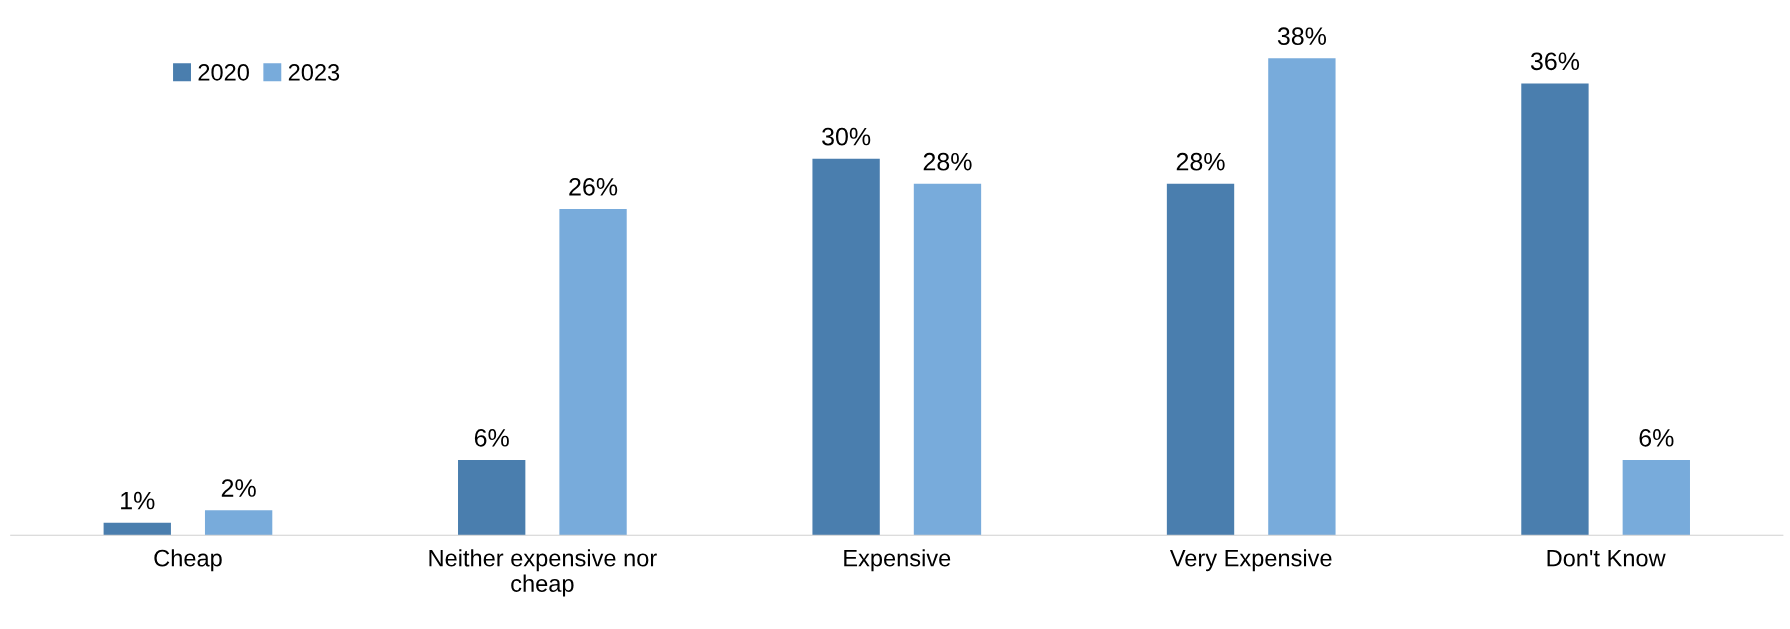 Image resolution: width=1790 pixels, height=629 pixels. Describe the element at coordinates (1555, 61) in the screenshot. I see `data-label: 36%` at that location.